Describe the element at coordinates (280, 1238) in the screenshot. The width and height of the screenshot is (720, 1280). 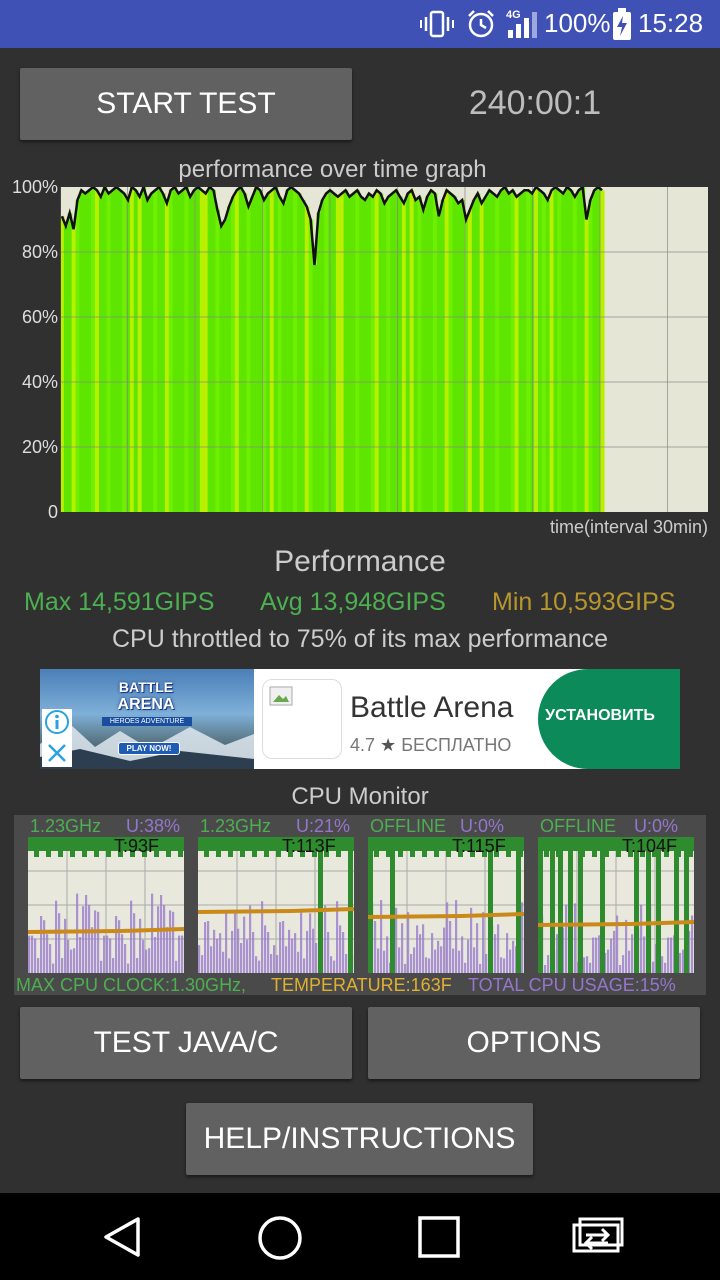
I see `home-icon` at that location.